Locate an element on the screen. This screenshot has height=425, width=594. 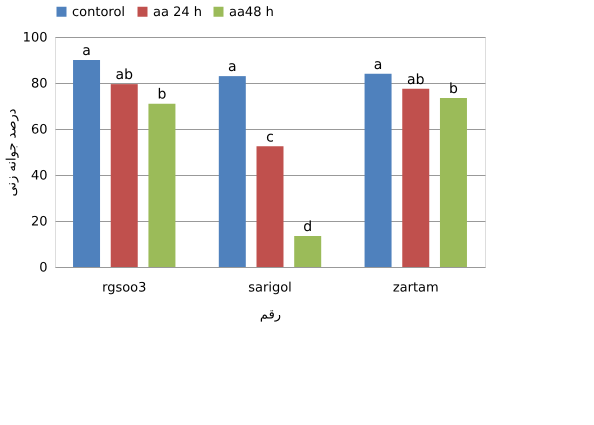
legend-label: aa48 h is located at coordinates (251, 12).